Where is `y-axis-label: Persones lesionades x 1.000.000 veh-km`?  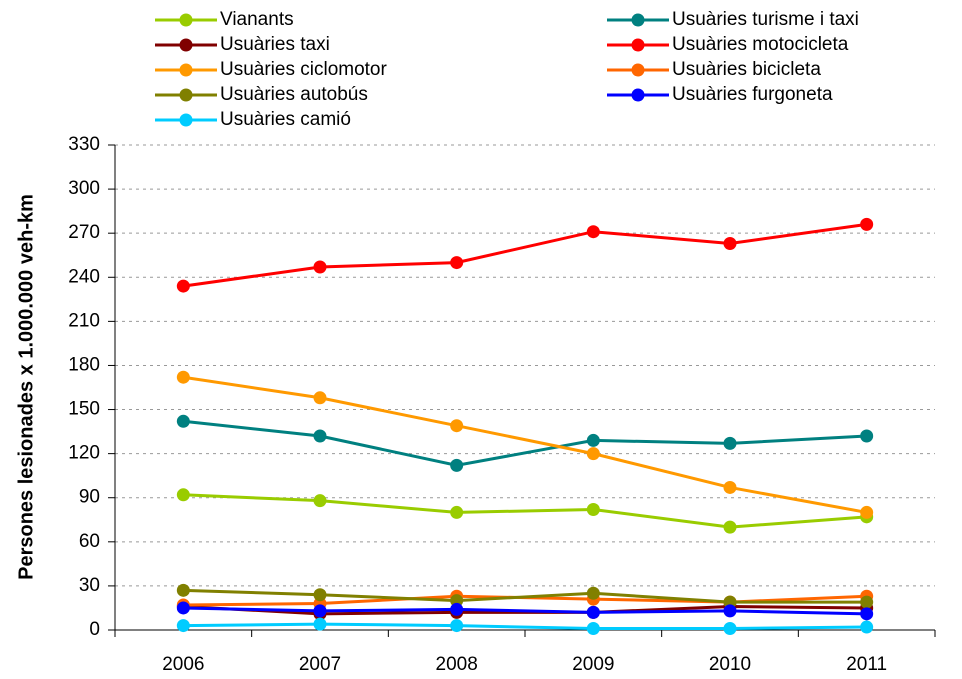 y-axis-label: Persones lesionades x 1.000.000 veh-km is located at coordinates (26, 387).